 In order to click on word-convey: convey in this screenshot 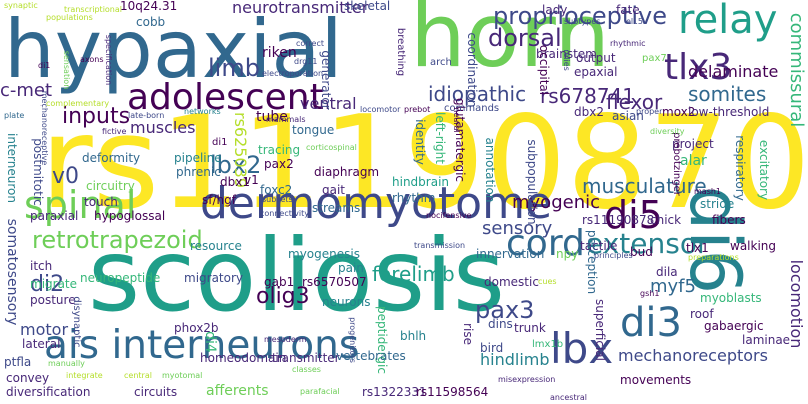, I will do `click(28, 378)`.